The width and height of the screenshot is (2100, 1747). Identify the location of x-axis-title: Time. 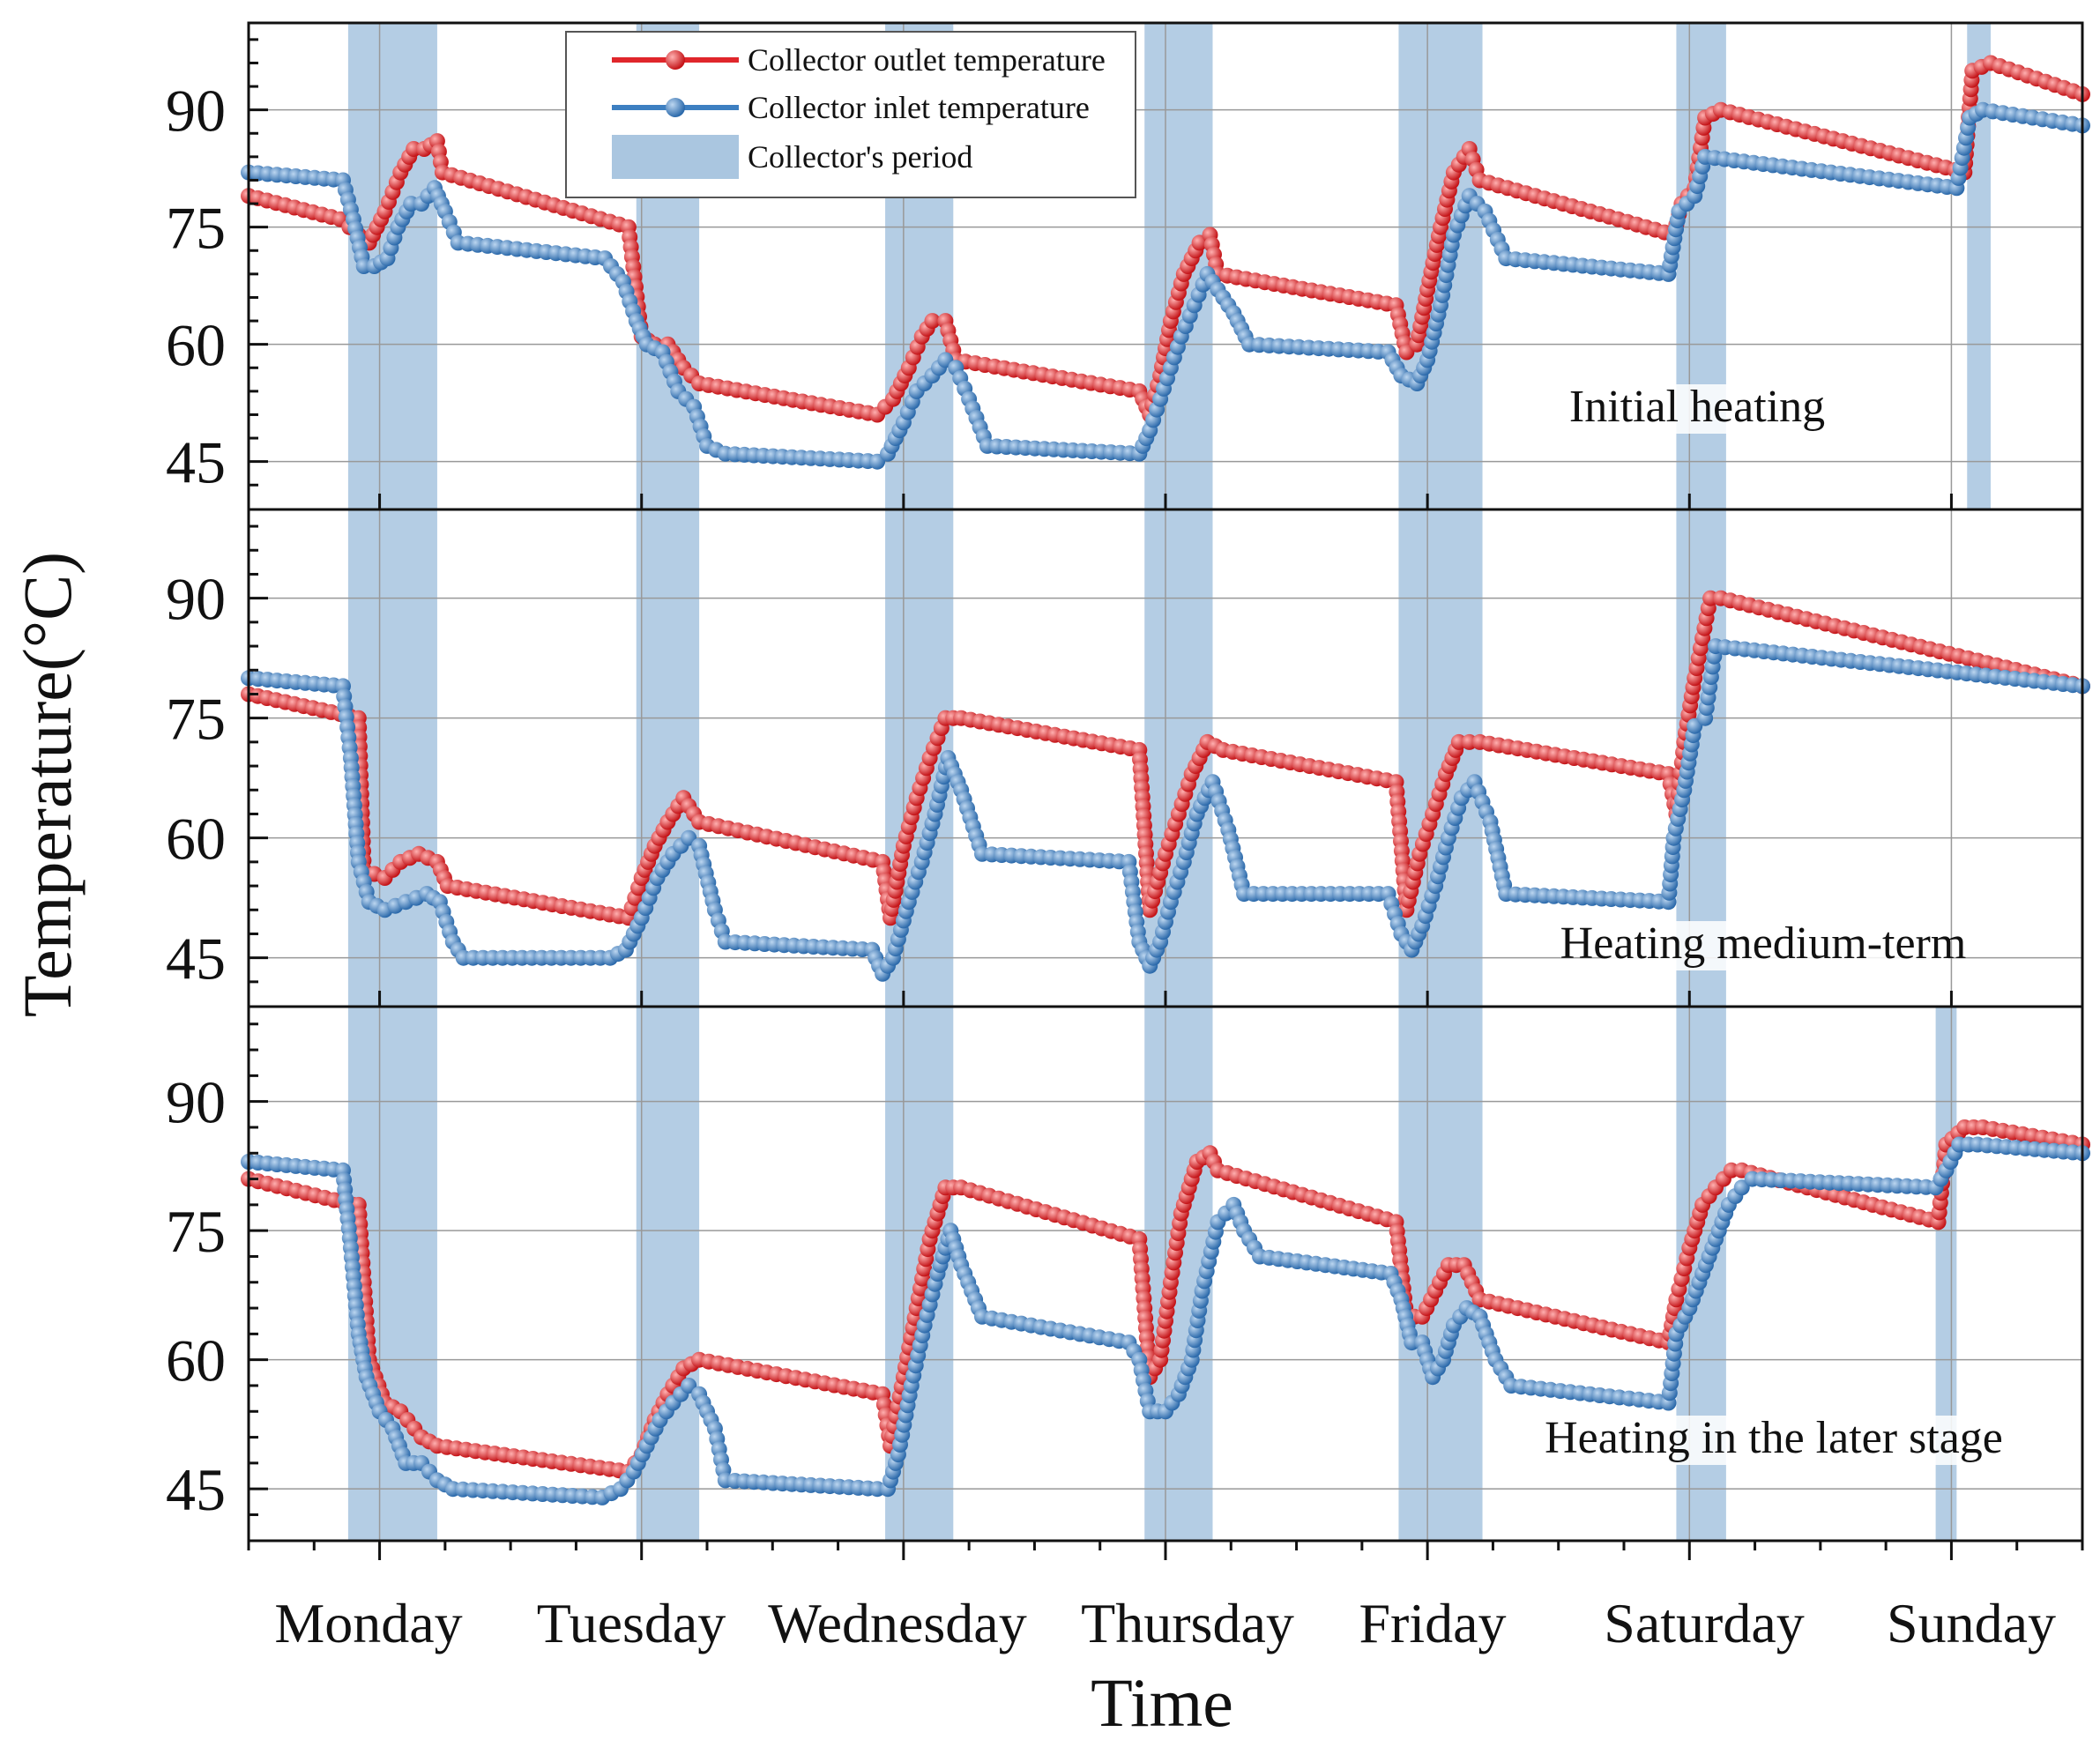
(1162, 1702).